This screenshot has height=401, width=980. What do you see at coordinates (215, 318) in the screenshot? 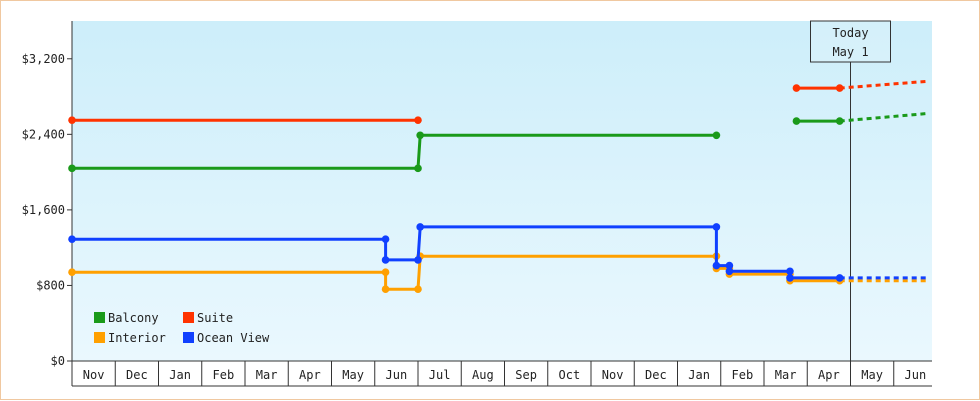
I see `legend-label: Suite` at bounding box center [215, 318].